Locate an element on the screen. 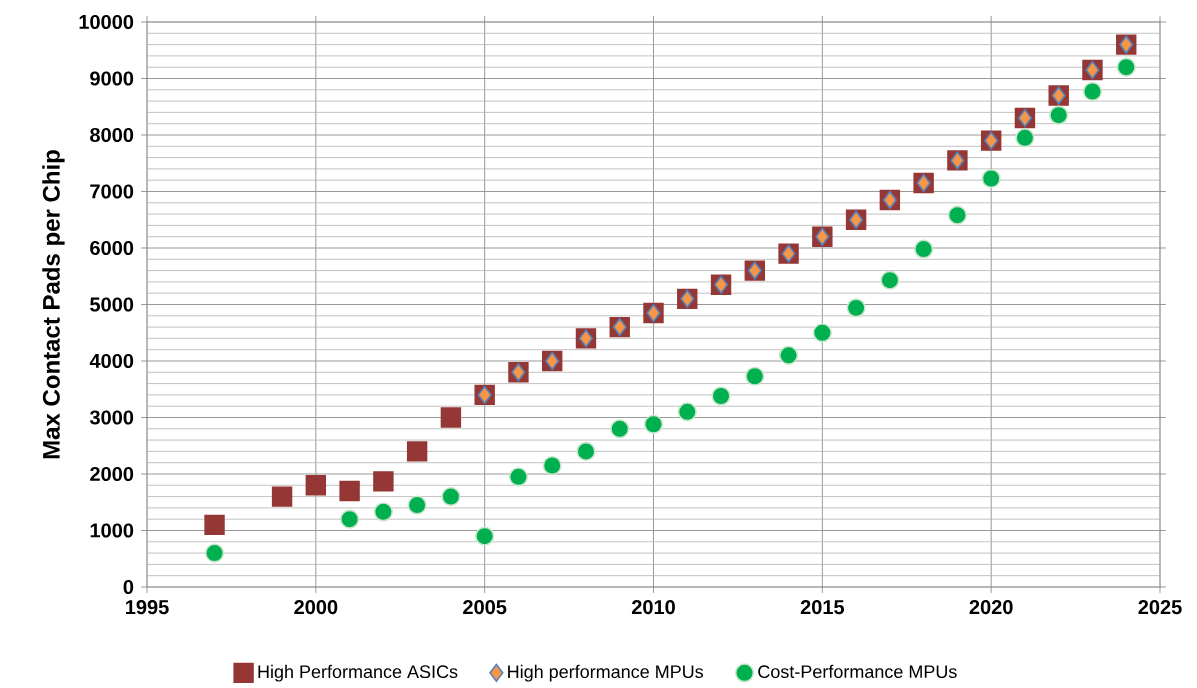 The height and width of the screenshot is (688, 1197). x-tick-label: 2020 is located at coordinates (991, 607).